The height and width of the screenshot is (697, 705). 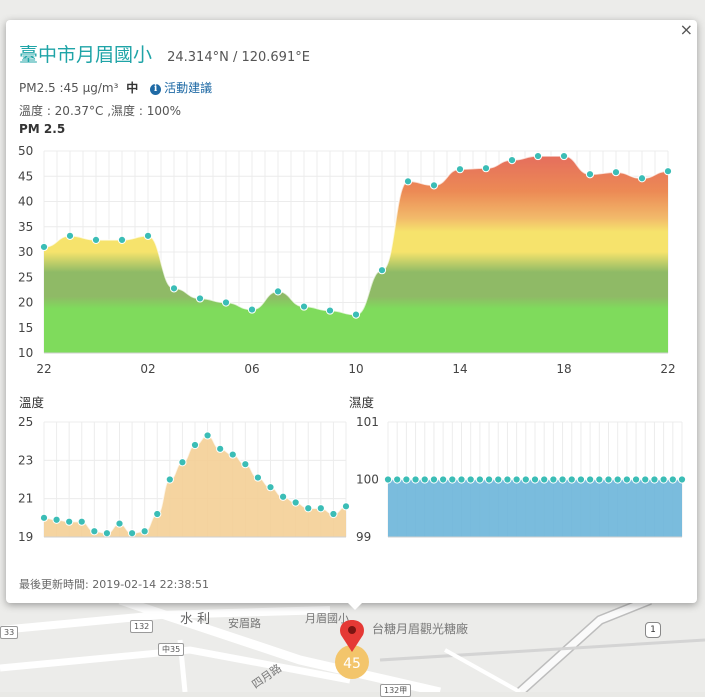 I want to click on map-label-shuili: 水 利, so click(x=195, y=619).